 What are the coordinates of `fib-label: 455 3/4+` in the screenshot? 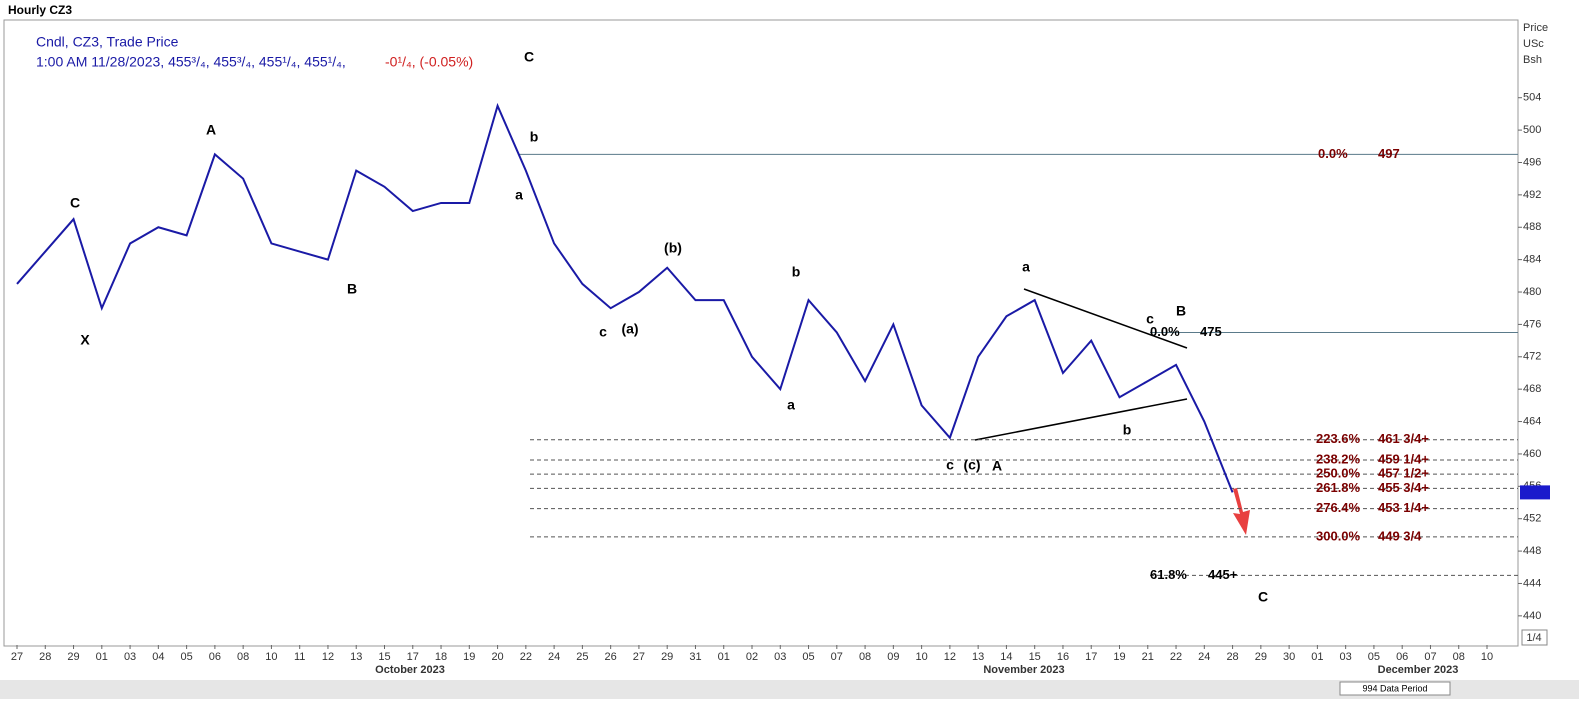 It's located at (1403, 487).